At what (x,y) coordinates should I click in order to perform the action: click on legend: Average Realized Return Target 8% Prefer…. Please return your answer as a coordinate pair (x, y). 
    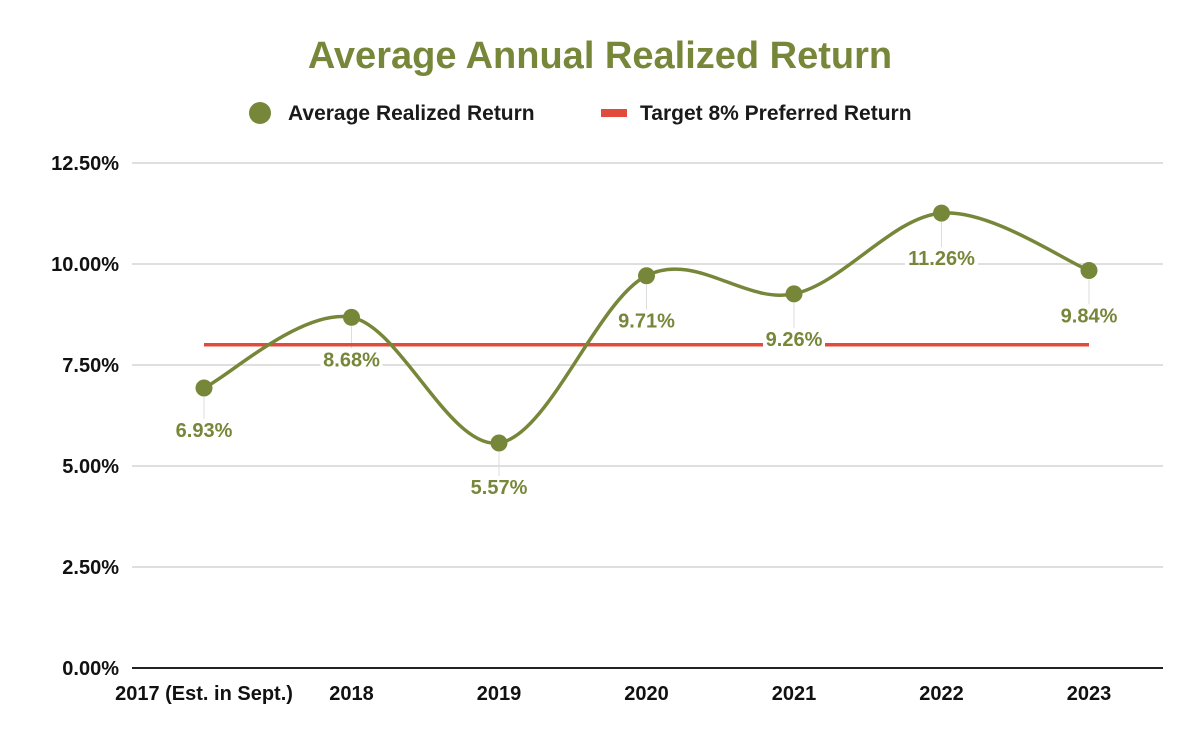
    Looking at the image, I should click on (580, 113).